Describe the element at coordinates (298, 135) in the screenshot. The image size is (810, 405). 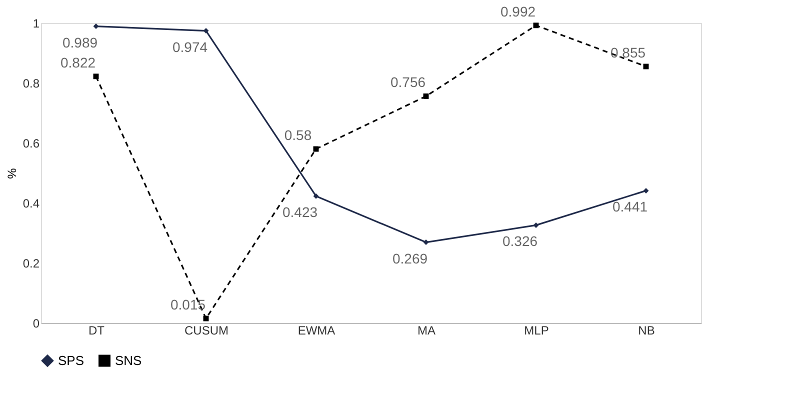
I see `data-label: 0.58` at that location.